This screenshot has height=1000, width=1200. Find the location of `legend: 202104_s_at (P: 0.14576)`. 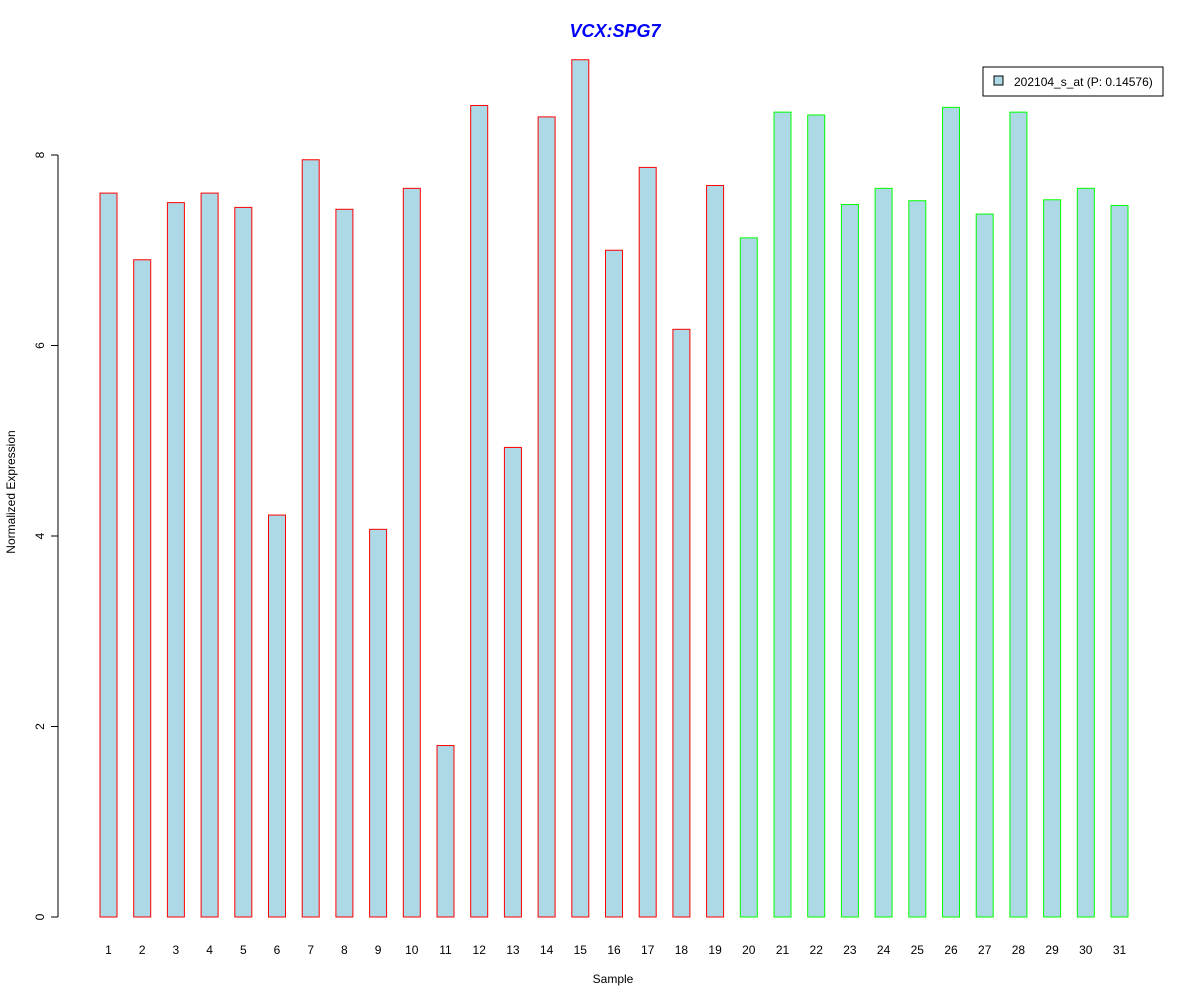

legend: 202104_s_at (P: 0.14576) is located at coordinates (1073, 81).